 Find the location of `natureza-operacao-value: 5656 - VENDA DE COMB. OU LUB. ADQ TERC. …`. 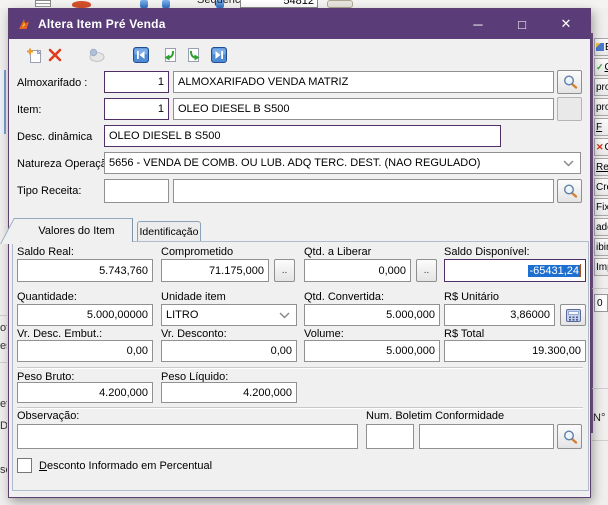

natureza-operacao-value: 5656 - VENDA DE COMB. OU LUB. ADQ TERC. … is located at coordinates (295, 163).